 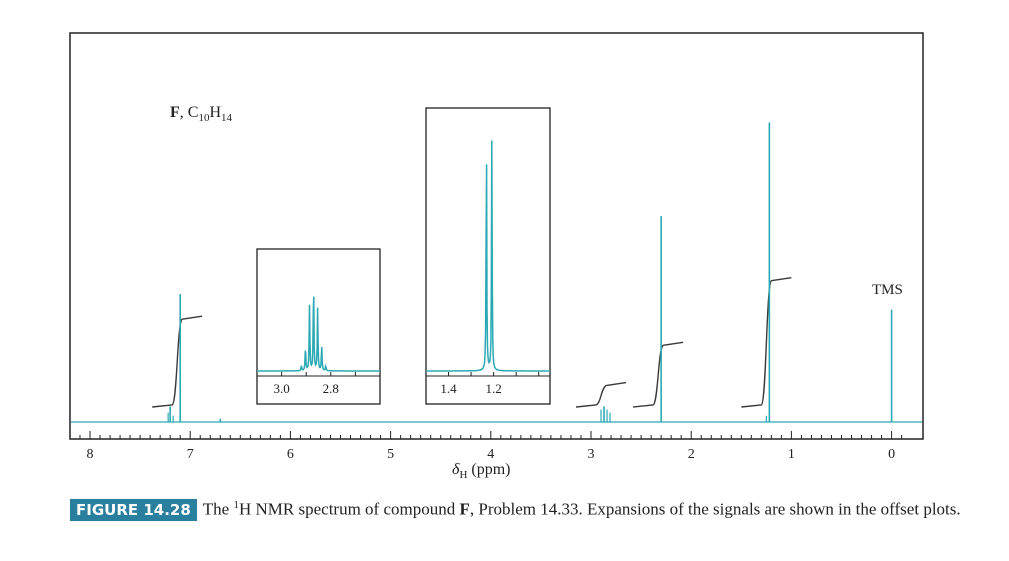 What do you see at coordinates (218, 509) in the screenshot?
I see `caption-text-1: The` at bounding box center [218, 509].